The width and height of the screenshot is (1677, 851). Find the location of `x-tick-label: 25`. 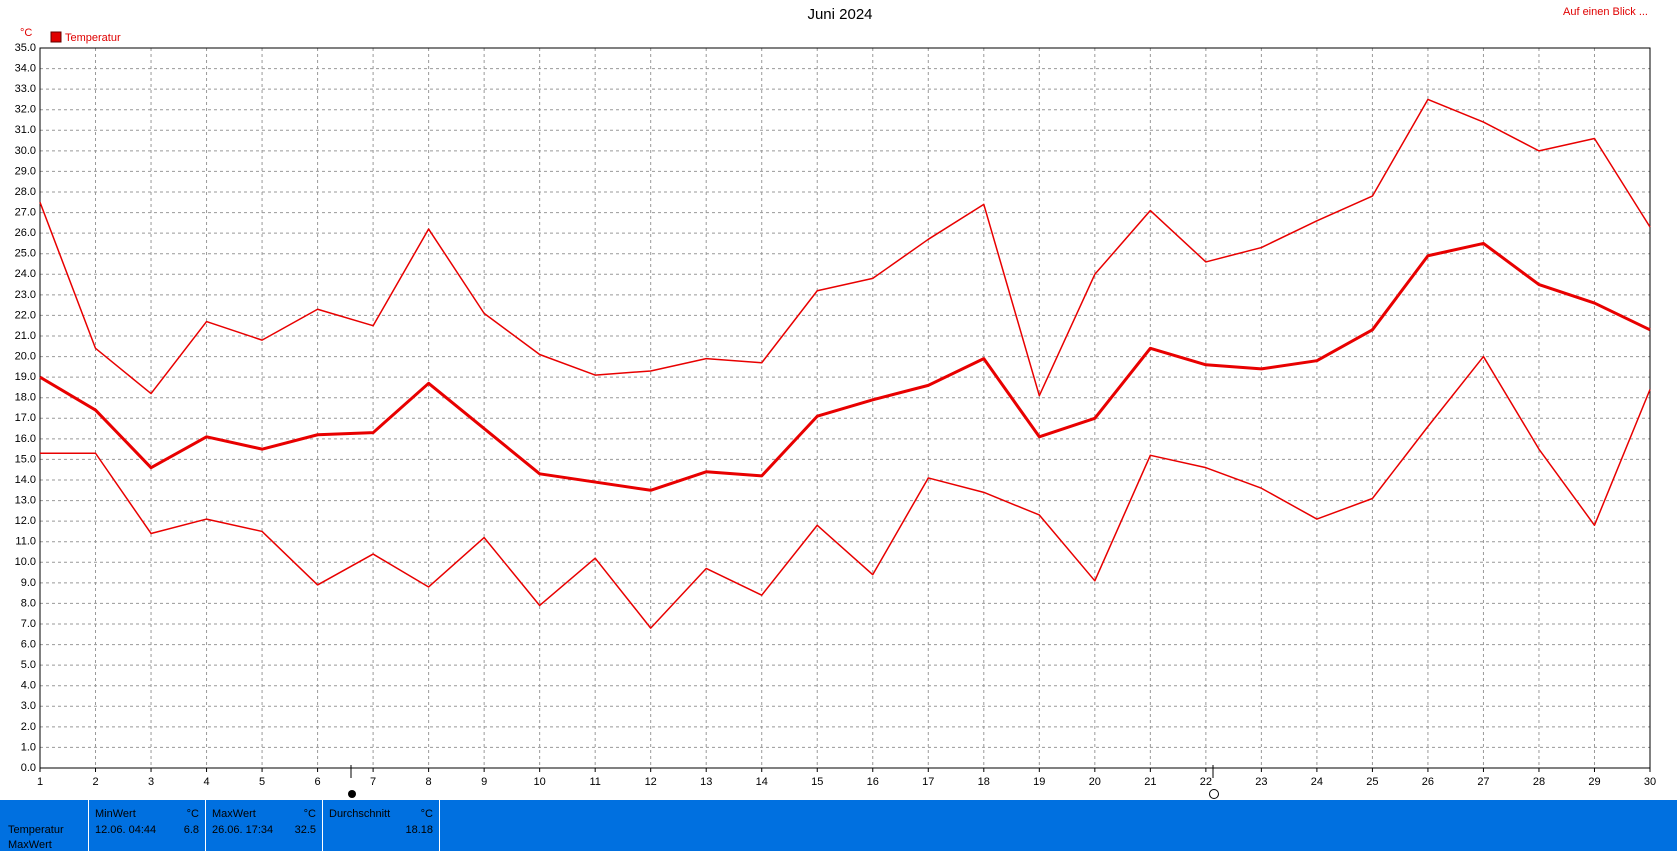

x-tick-label: 25 is located at coordinates (1372, 782).